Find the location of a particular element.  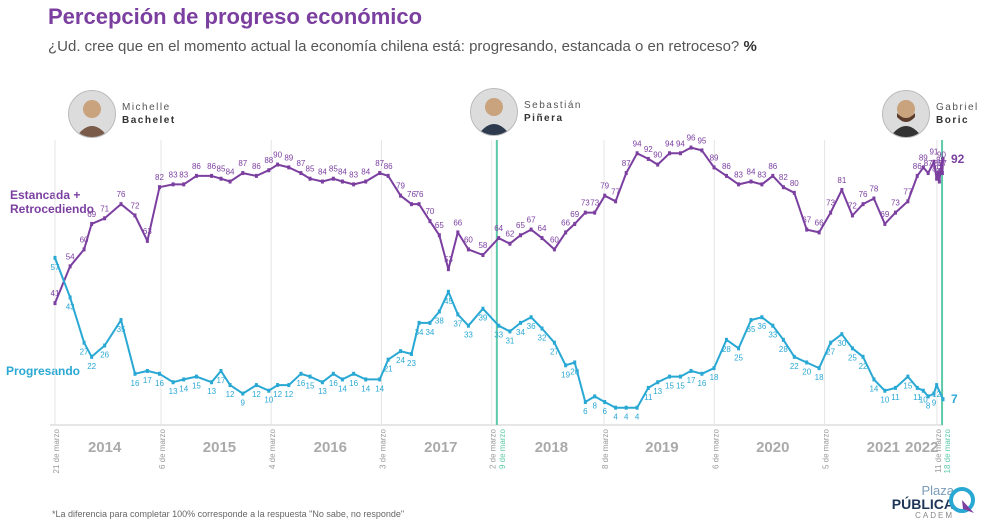

data-label: 23 is located at coordinates (411, 363).